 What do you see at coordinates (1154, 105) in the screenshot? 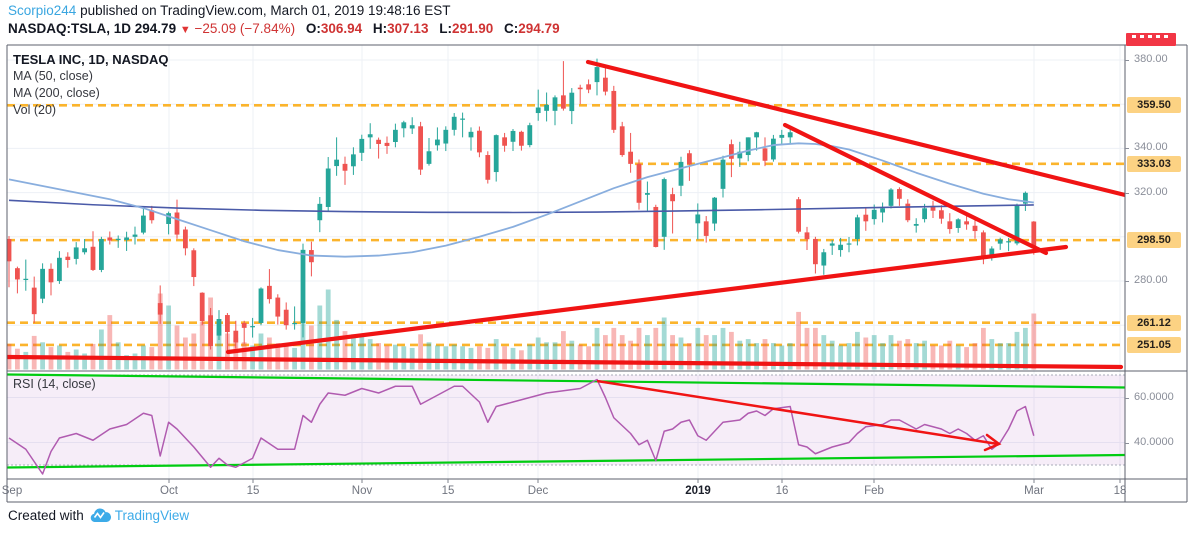
I see `price-level-label: 359.50` at bounding box center [1154, 105].